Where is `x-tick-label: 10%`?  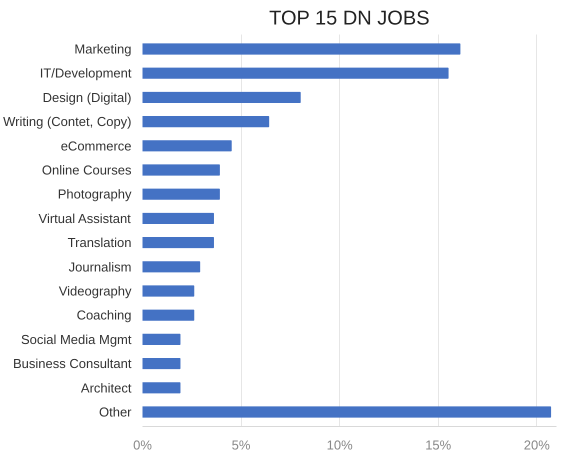
x-tick-label: 10% is located at coordinates (340, 445).